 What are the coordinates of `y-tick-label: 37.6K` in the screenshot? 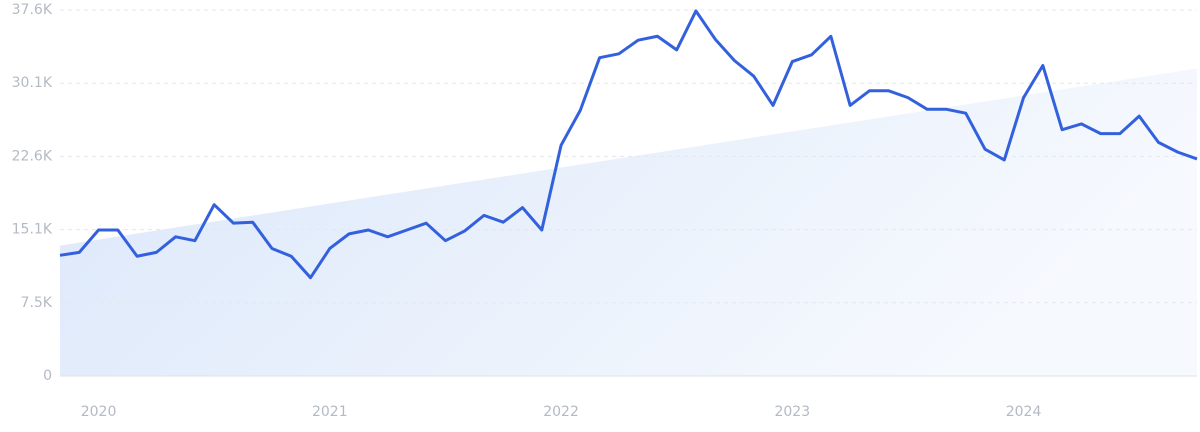 It's located at (32, 10).